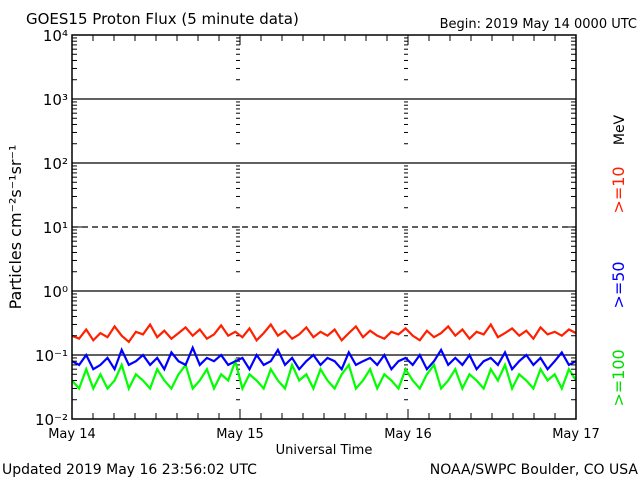 The width and height of the screenshot is (640, 480). I want to click on y-tick-labels: 10⁻² 10⁻¹ 10⁰ 10¹ 10² 10³ 10⁴, so click(51, 228).